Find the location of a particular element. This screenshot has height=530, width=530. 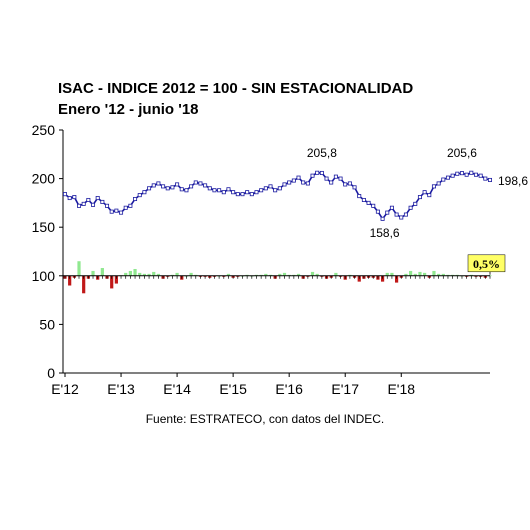

x-tick-label: E'15 is located at coordinates (233, 389).